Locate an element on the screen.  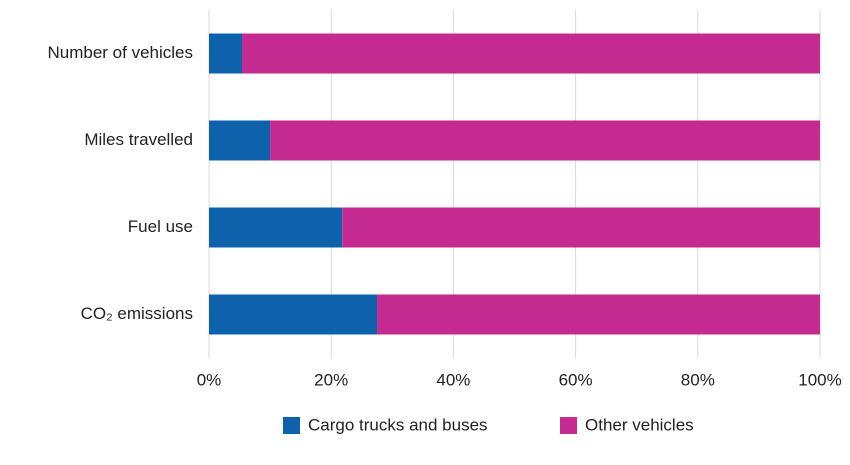
legend-label: Other vehicles is located at coordinates (639, 424).